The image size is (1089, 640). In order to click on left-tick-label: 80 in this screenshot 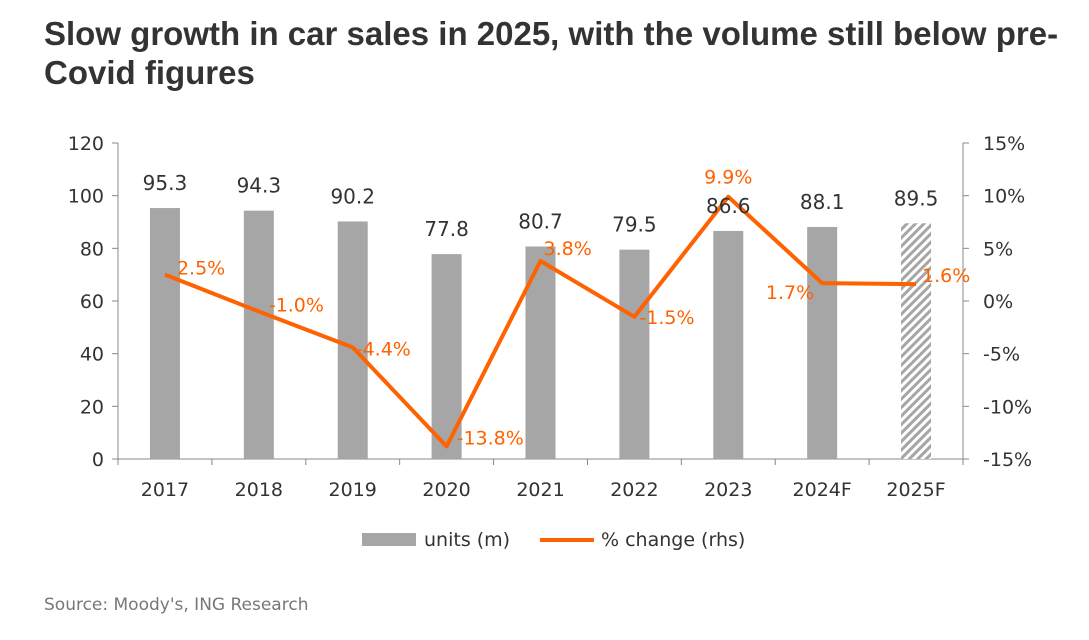, I will do `click(92, 249)`.